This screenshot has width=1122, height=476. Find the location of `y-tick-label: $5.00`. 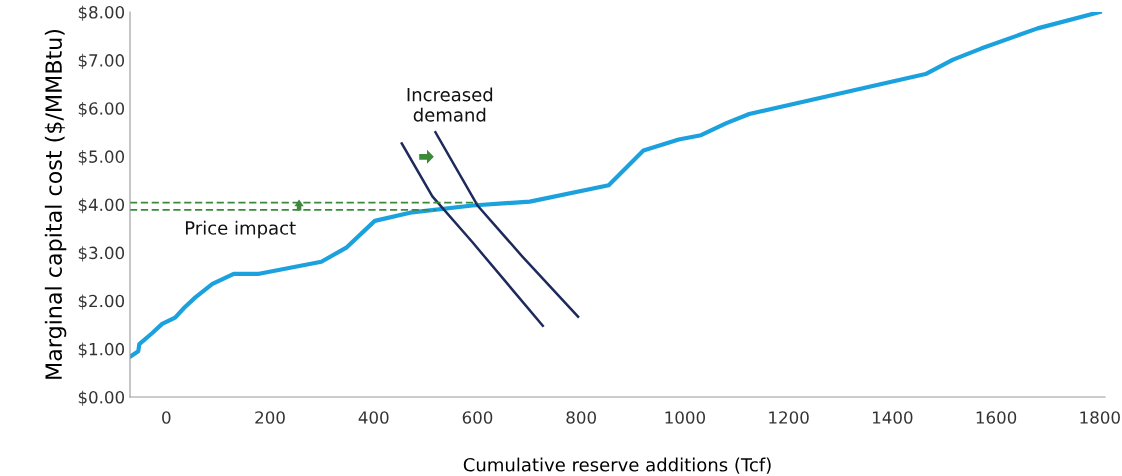

y-tick-label: $5.00 is located at coordinates (101, 158).